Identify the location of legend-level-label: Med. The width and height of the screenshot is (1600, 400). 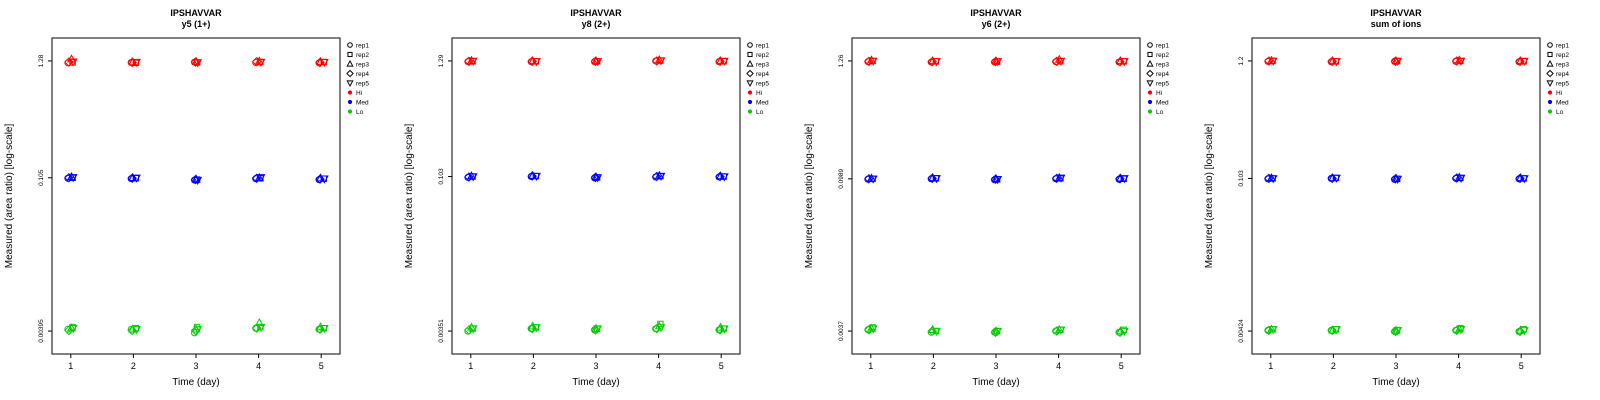
(1162, 103).